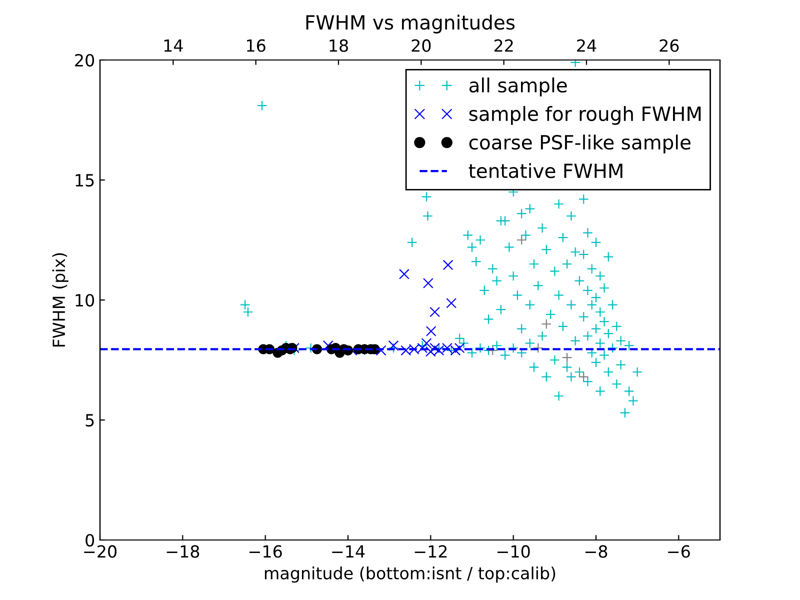 The image size is (800, 600). Describe the element at coordinates (60, 300) in the screenshot. I see `y-axis-title: FWHM (pix)` at that location.